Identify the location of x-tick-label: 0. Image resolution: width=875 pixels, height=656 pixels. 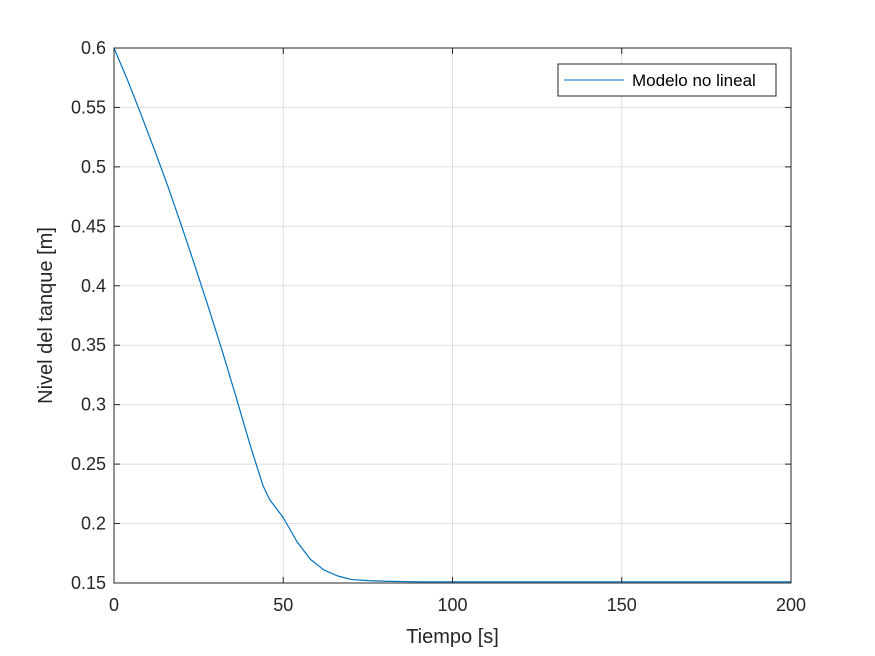
(114, 605).